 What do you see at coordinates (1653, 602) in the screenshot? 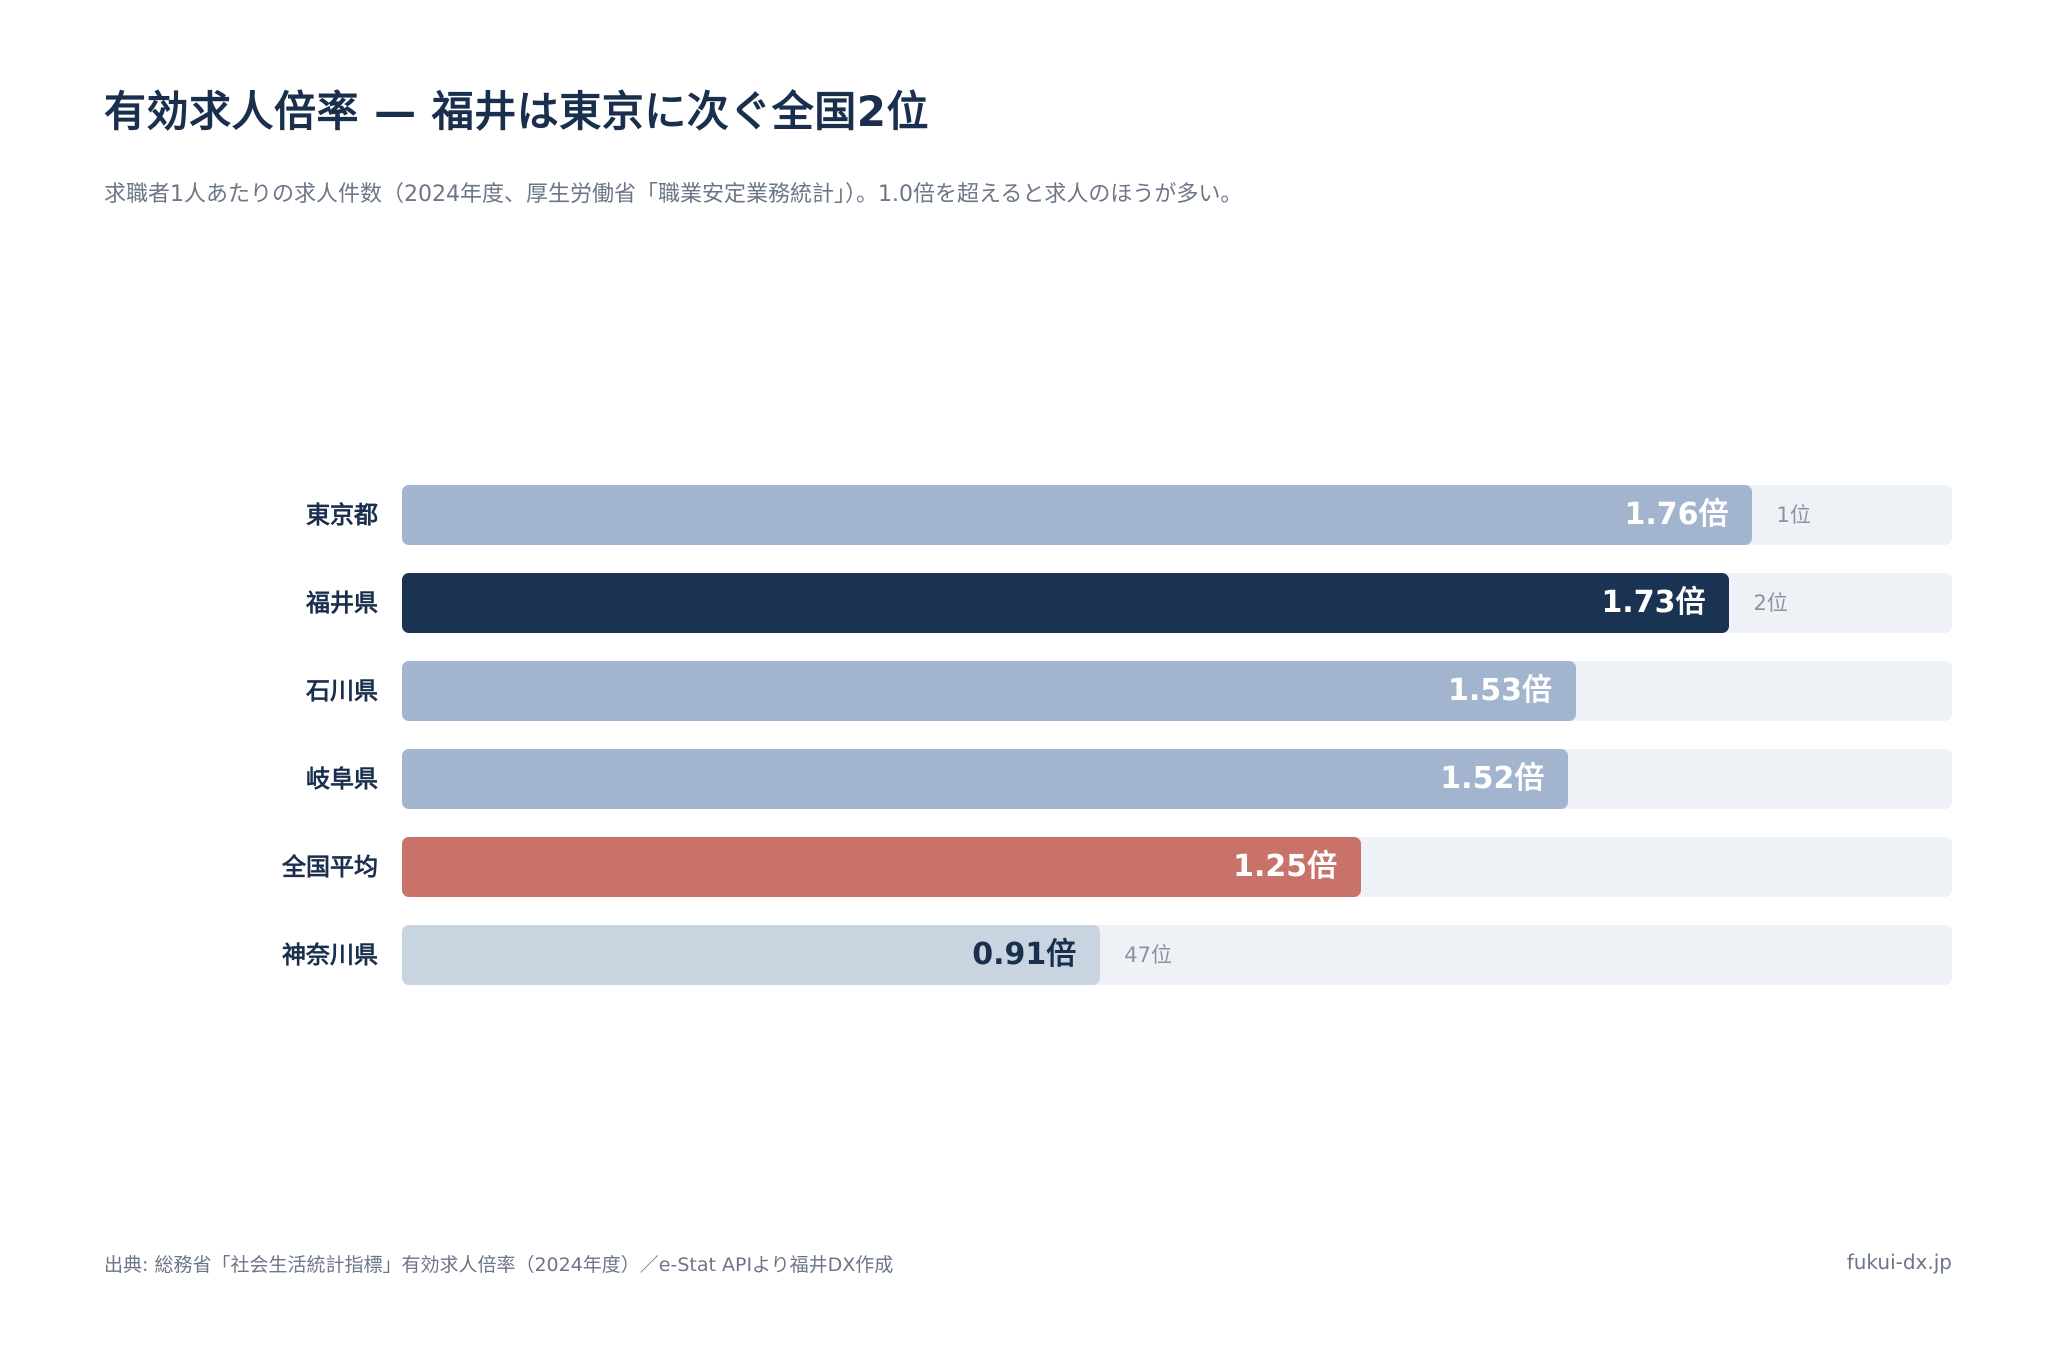
I see `value-label: 1.73倍` at bounding box center [1653, 602].